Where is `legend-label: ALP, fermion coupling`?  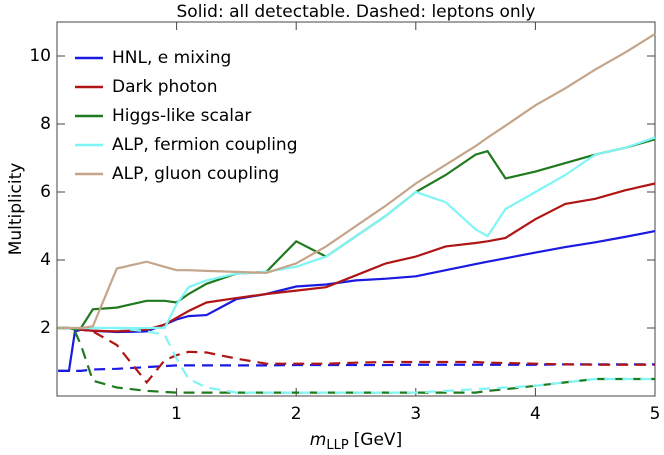
legend-label: ALP, fermion coupling is located at coordinates (204, 145).